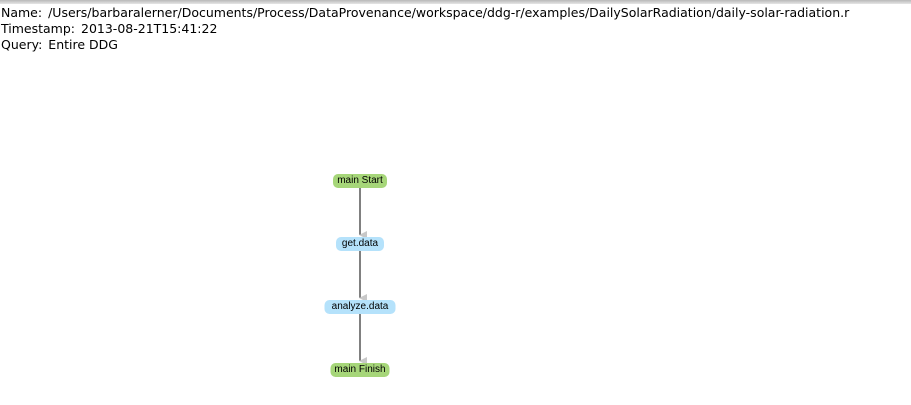 The width and height of the screenshot is (911, 405). Describe the element at coordinates (149, 28) in the screenshot. I see `timestamp-value: 2013-08-21T15:41:22` at that location.